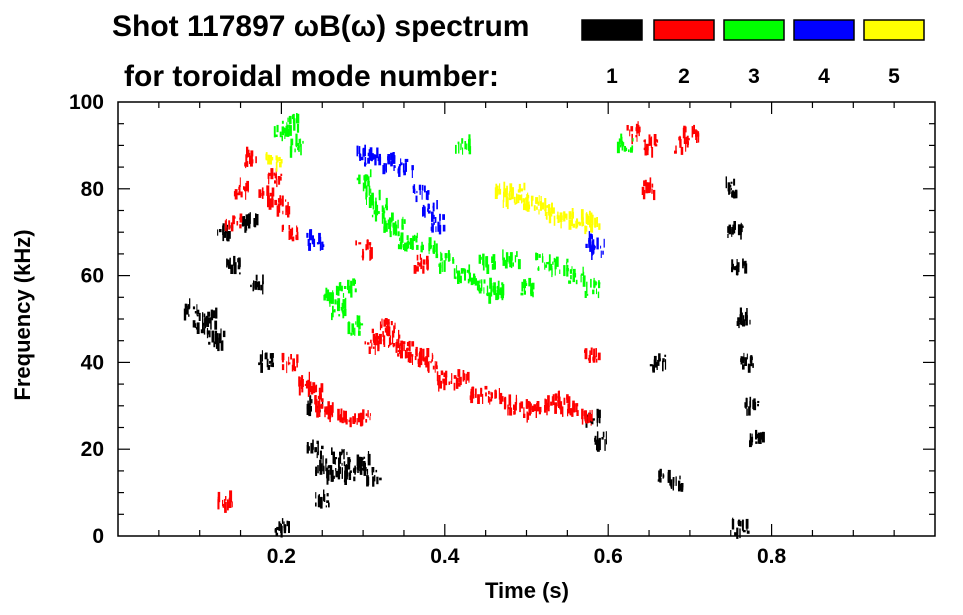 Image resolution: width=963 pixels, height=615 pixels. Describe the element at coordinates (22, 314) in the screenshot. I see `y-axis-label: Frequency (kHz)` at that location.